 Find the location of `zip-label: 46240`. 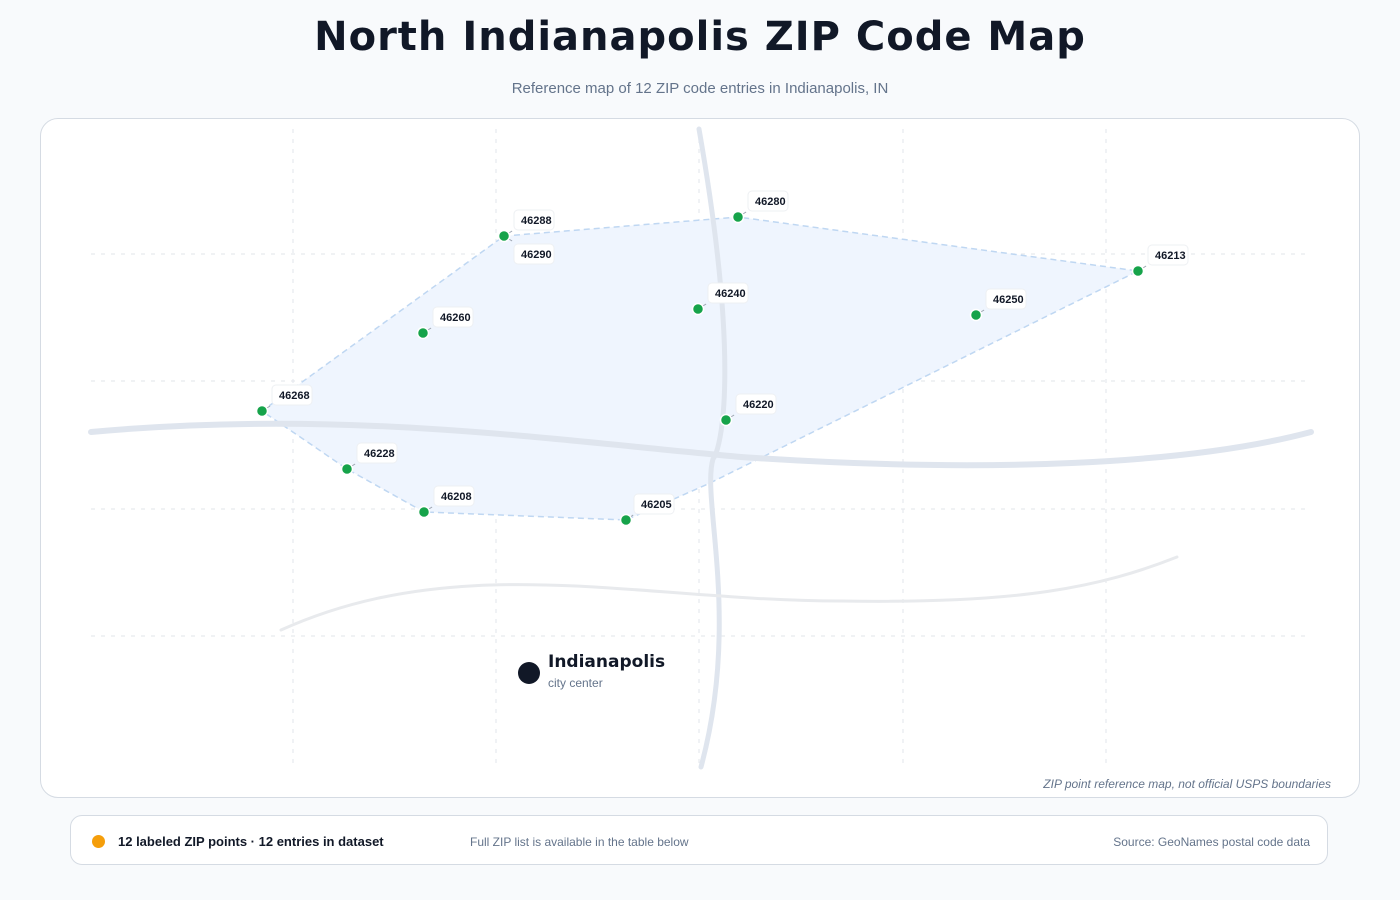

zip-label: 46240 is located at coordinates (730, 294).